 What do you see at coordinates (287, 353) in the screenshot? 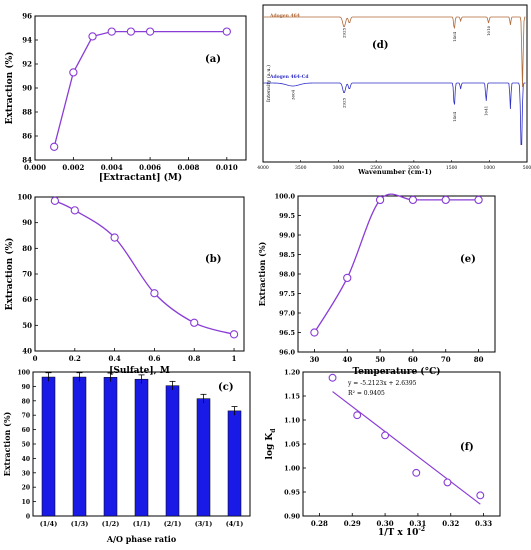
I see `y-tick-label-e: 96.0` at bounding box center [287, 353].